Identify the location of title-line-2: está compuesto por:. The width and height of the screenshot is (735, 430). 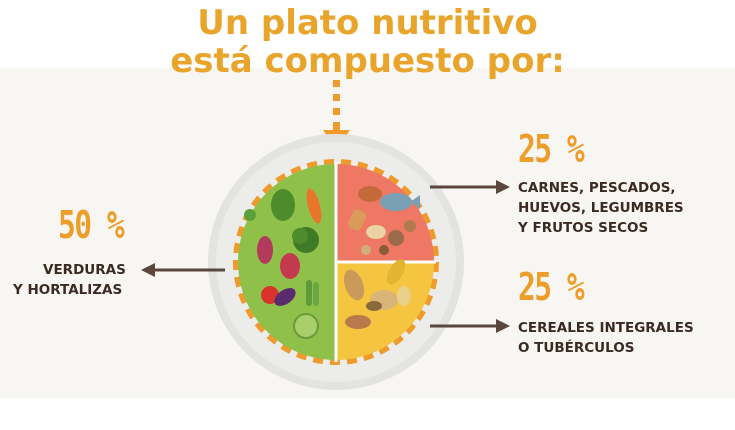
(367, 61).